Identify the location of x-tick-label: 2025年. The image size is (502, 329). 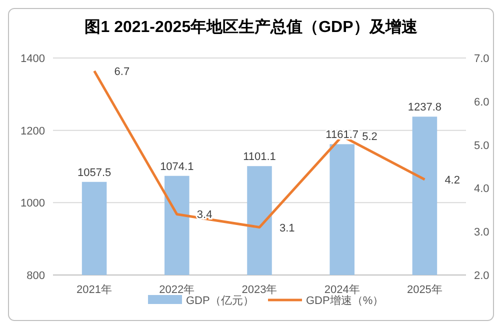
(424, 290).